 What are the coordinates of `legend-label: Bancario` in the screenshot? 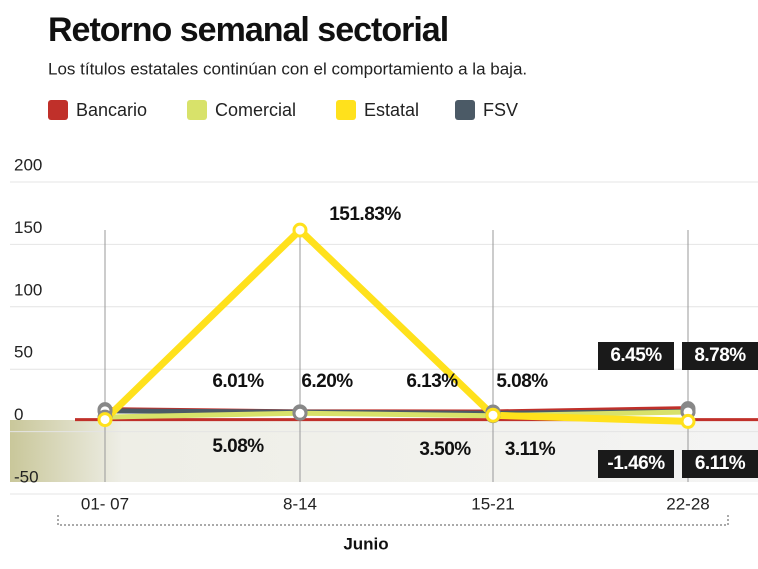 It's located at (111, 110).